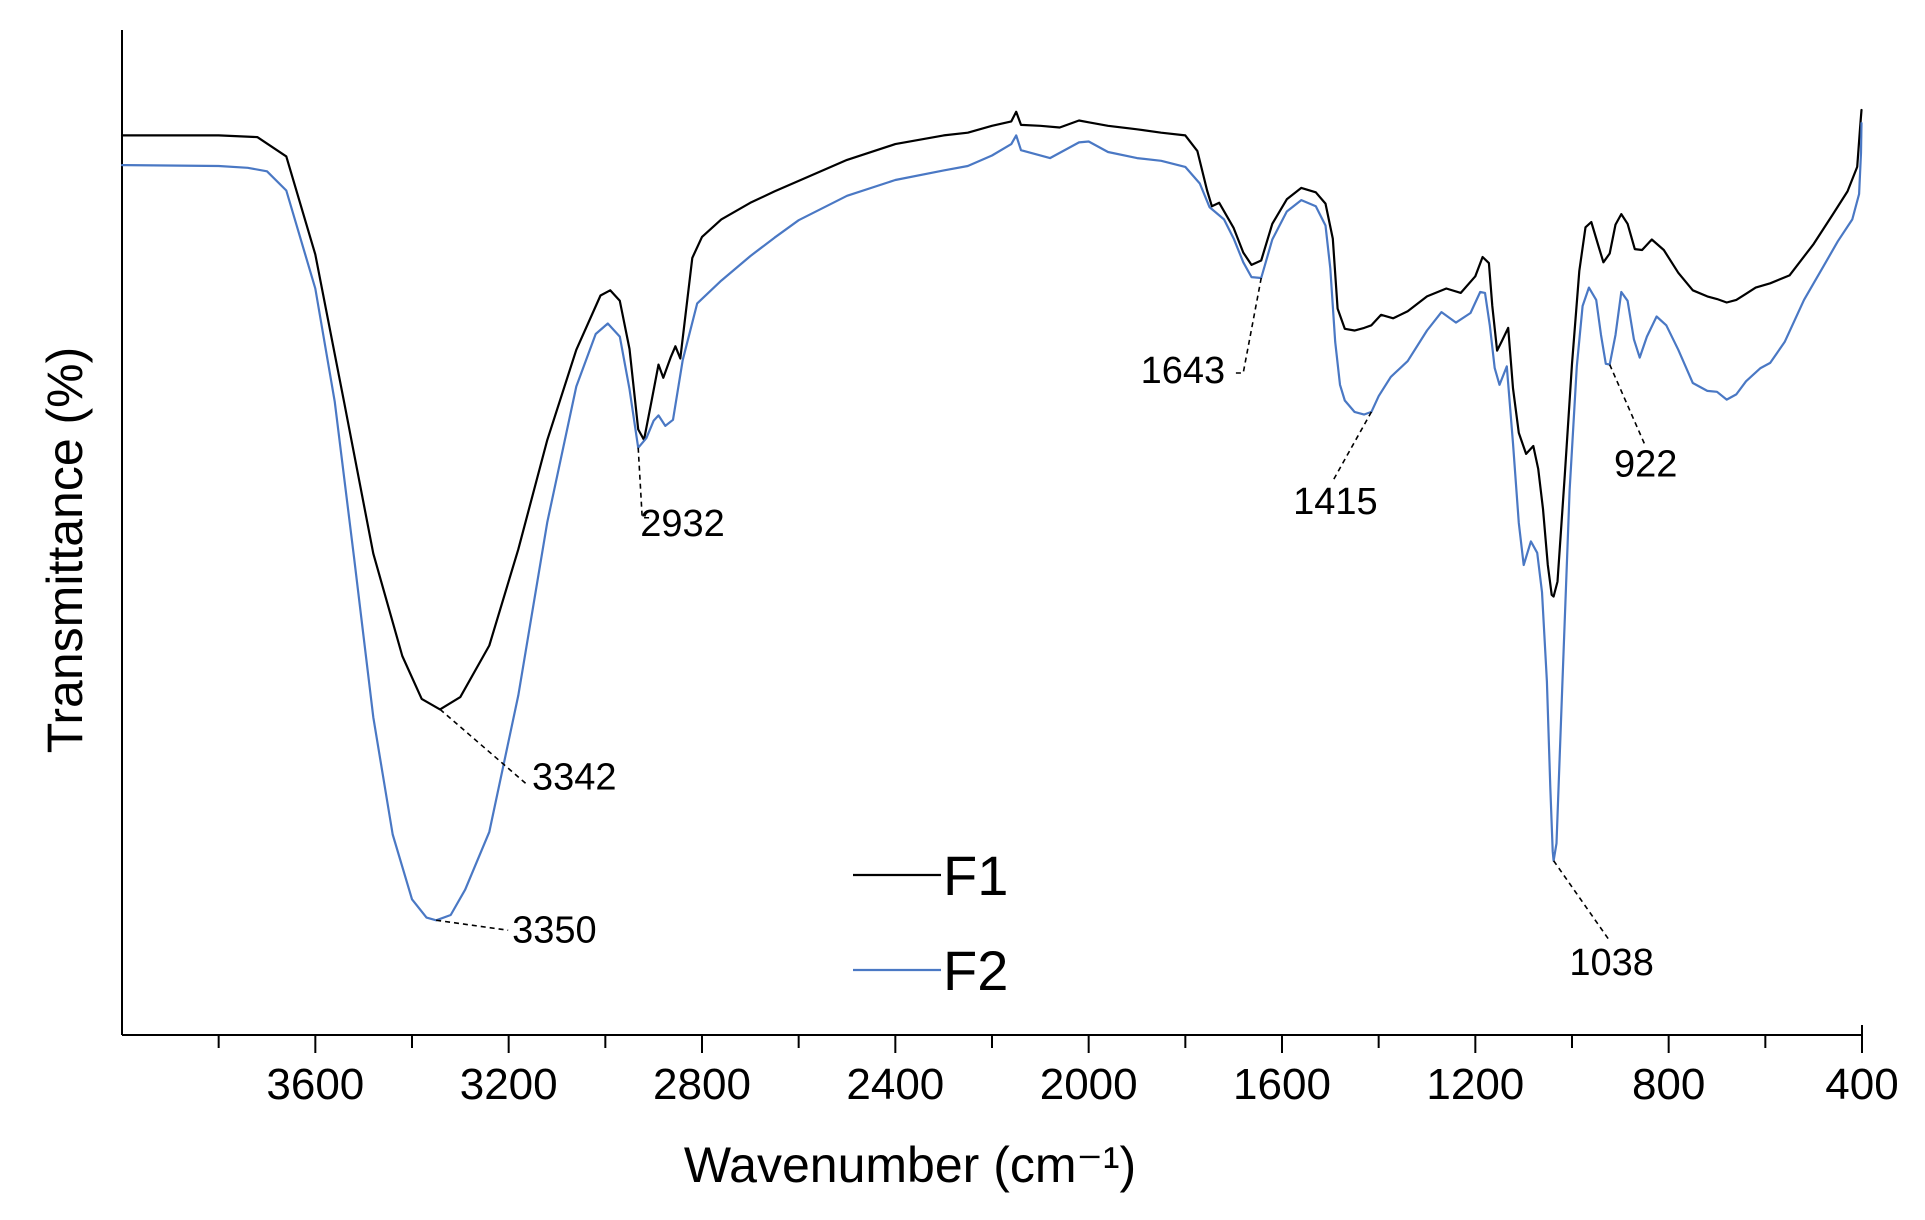 The width and height of the screenshot is (1925, 1220). What do you see at coordinates (975, 875) in the screenshot?
I see `legend-label-f1: F1` at bounding box center [975, 875].